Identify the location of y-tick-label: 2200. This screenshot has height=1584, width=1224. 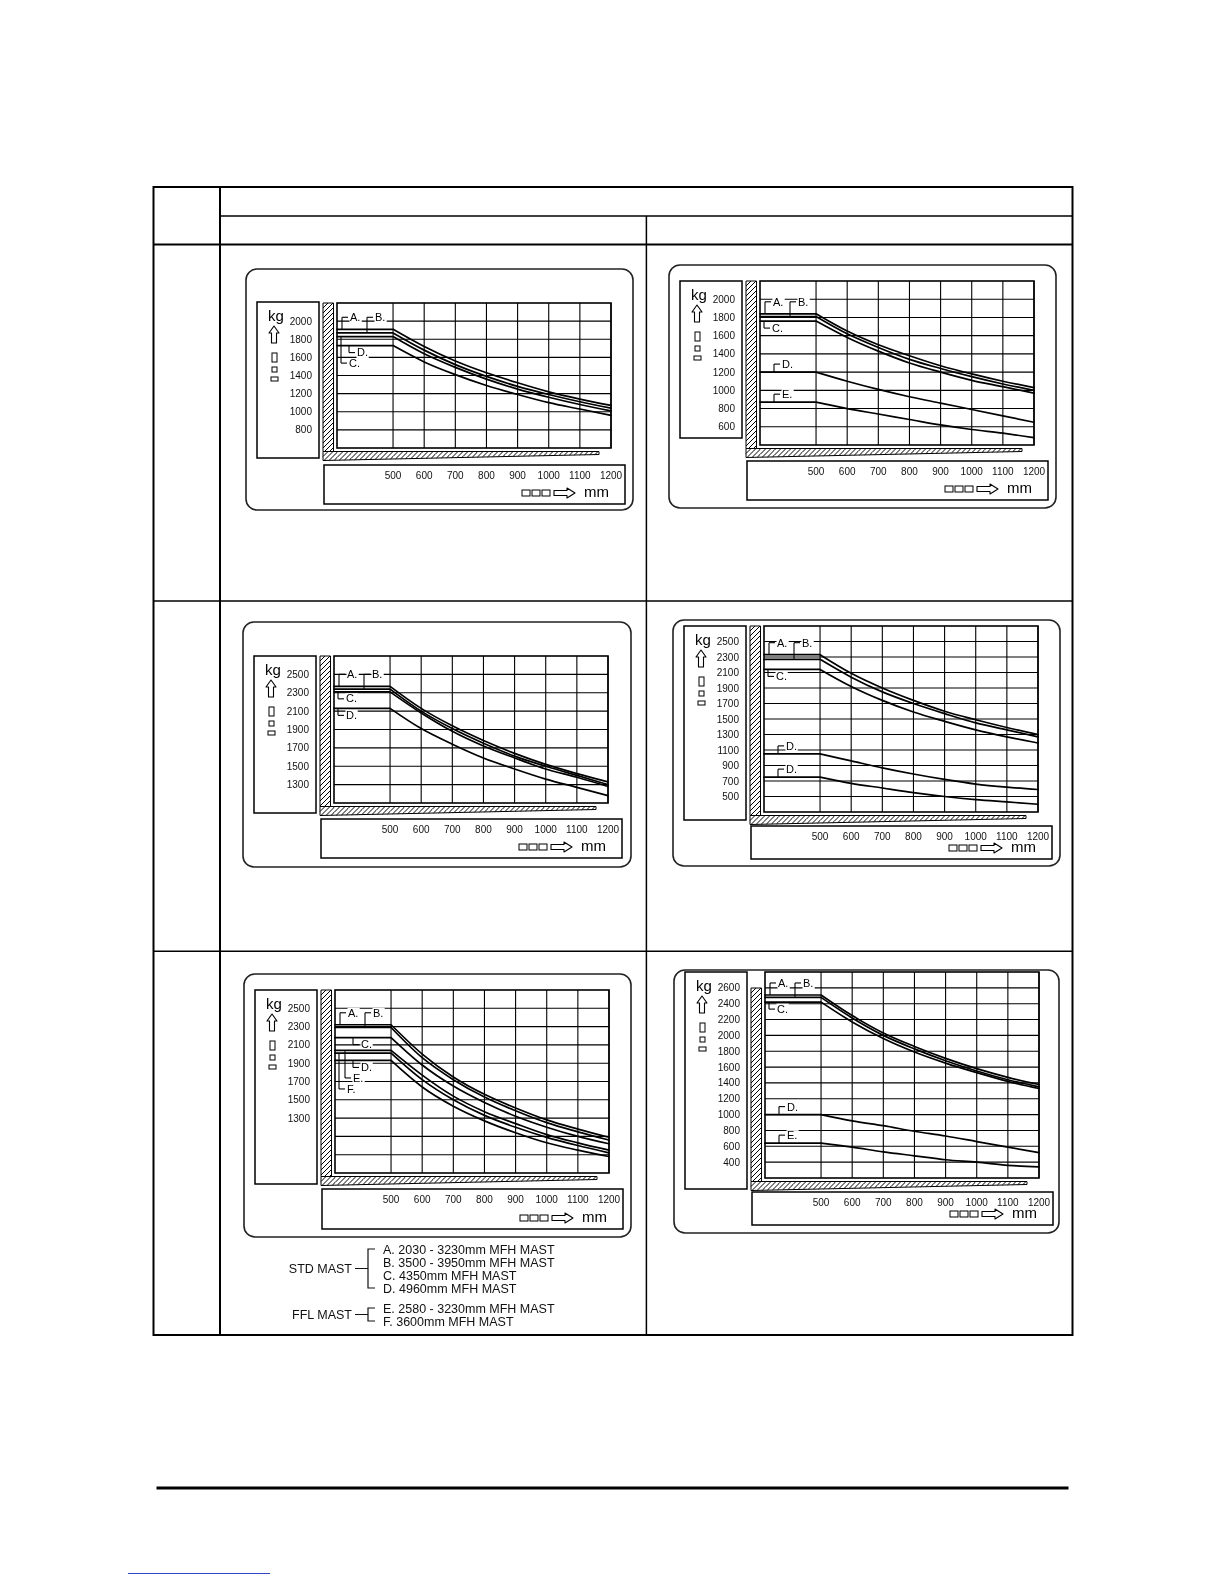
(729, 1020).